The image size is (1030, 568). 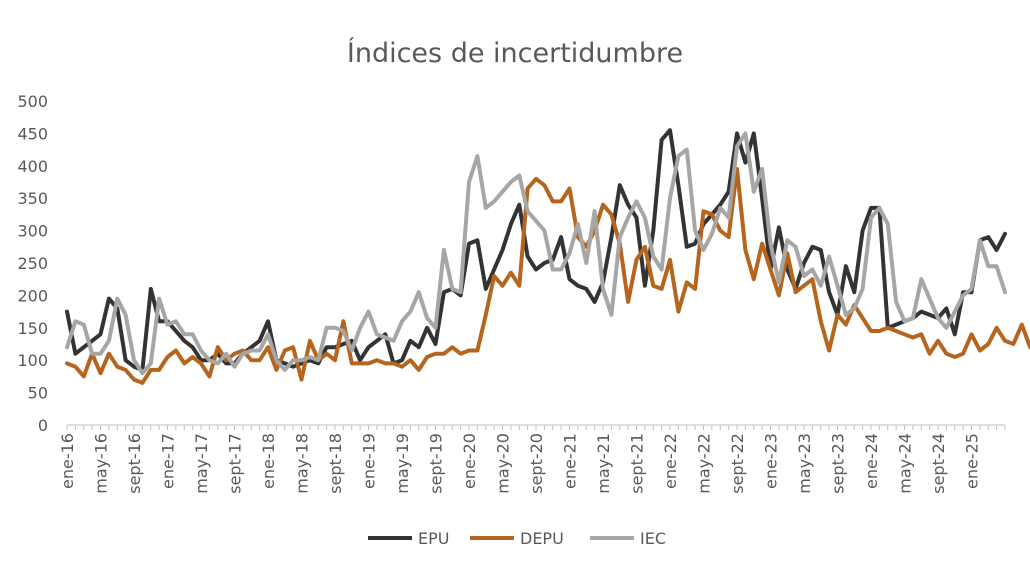 I want to click on x-tick-label: may-16, so click(x=101, y=463).